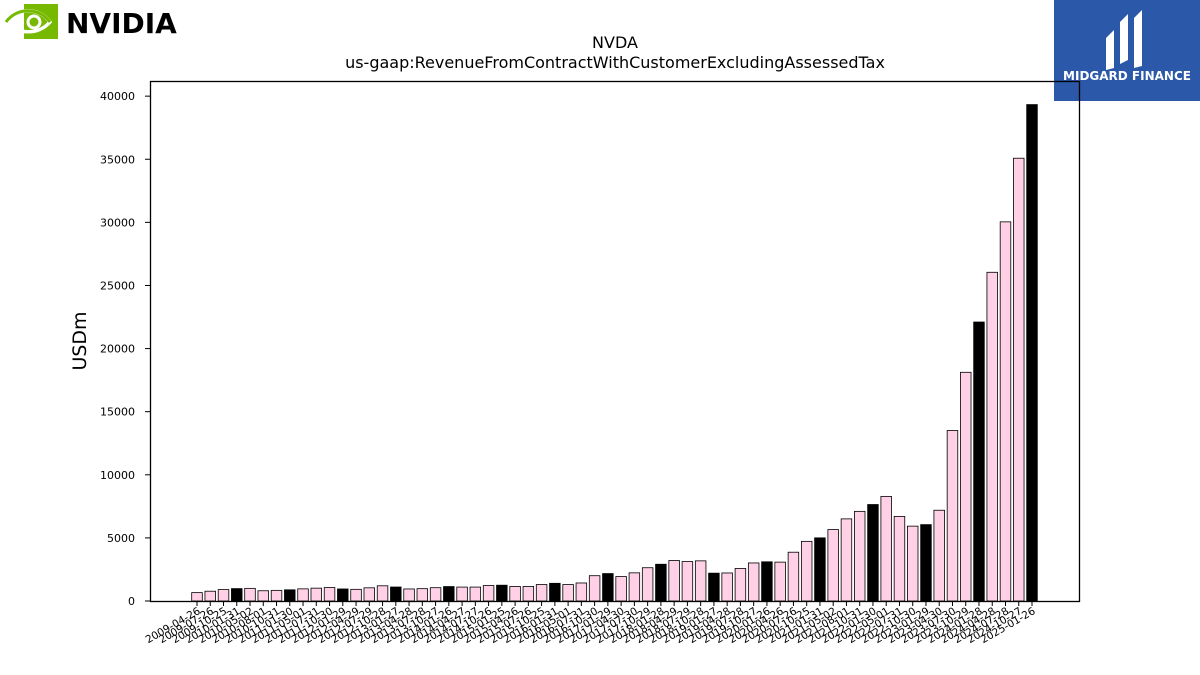 The height and width of the screenshot is (675, 1200). Describe the element at coordinates (117, 222) in the screenshot. I see `y-tick-label: 30000` at that location.